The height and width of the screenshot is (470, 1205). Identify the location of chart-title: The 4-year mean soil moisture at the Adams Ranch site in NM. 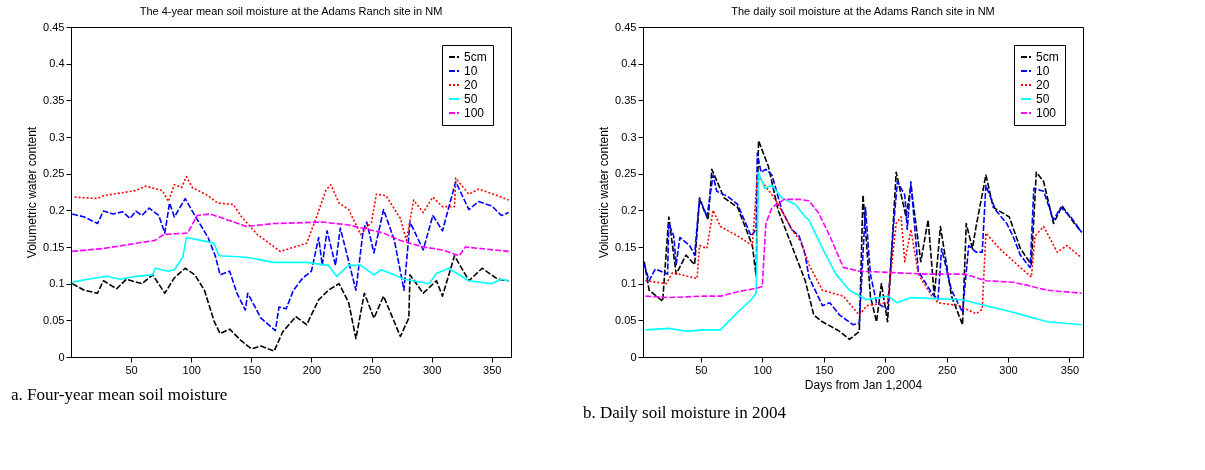
(291, 11).